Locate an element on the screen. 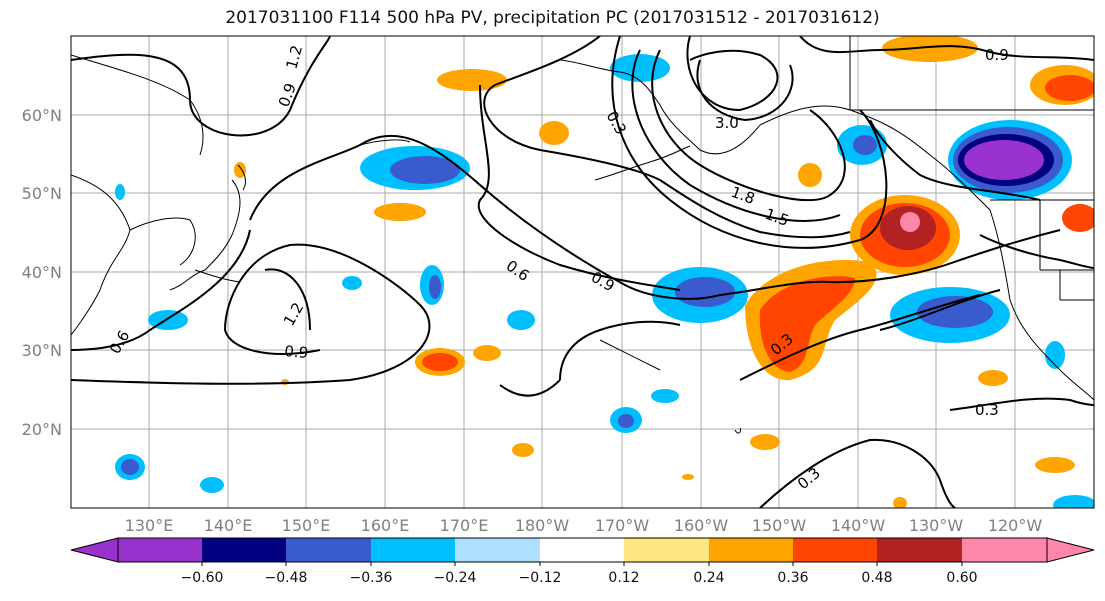 The width and height of the screenshot is (1105, 601). contour-label: 1.2 is located at coordinates (294, 57).